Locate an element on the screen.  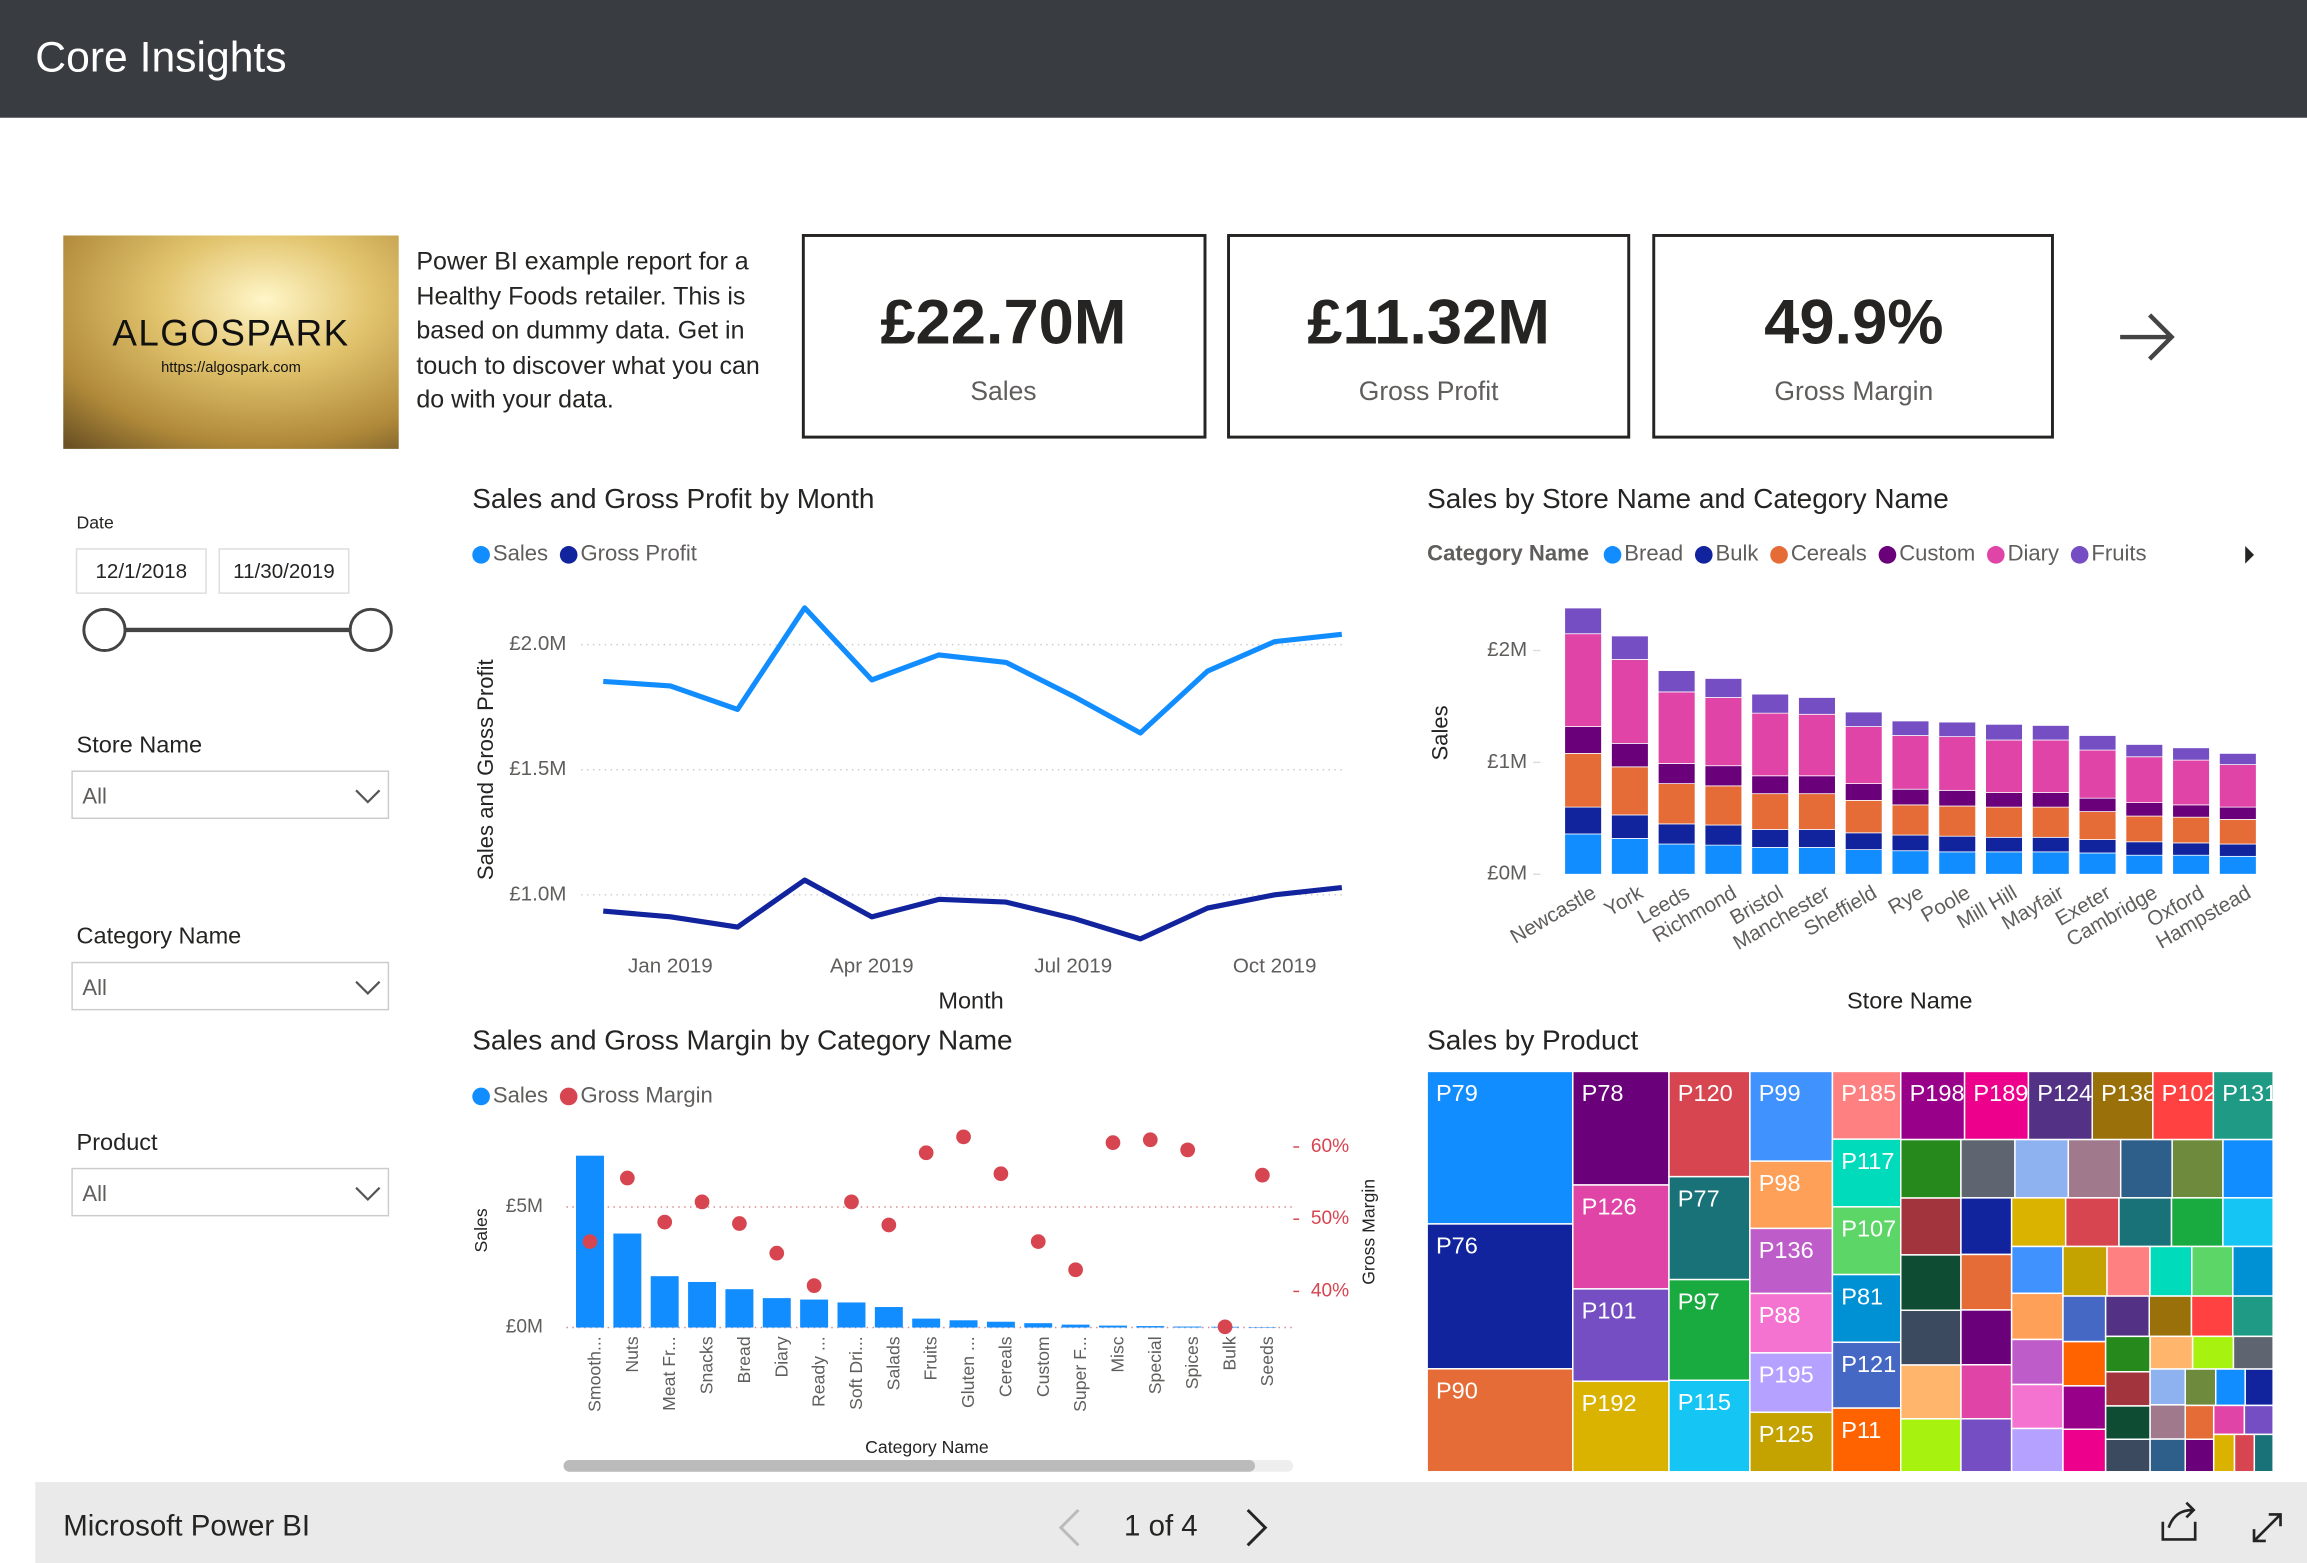
kpi-card: 49.9% Gross Margin is located at coordinates (1853, 336).